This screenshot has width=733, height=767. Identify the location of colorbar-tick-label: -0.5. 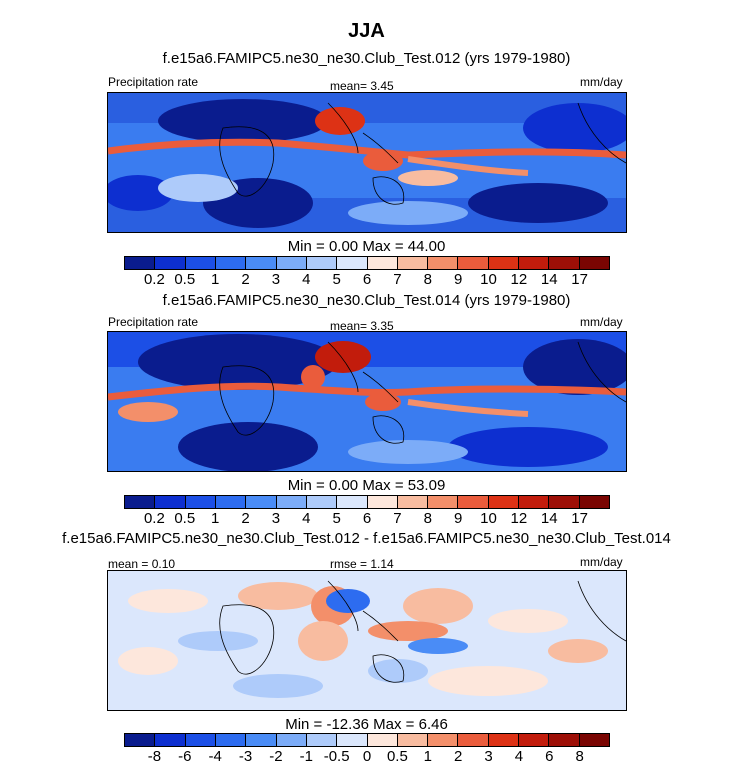
(336, 756).